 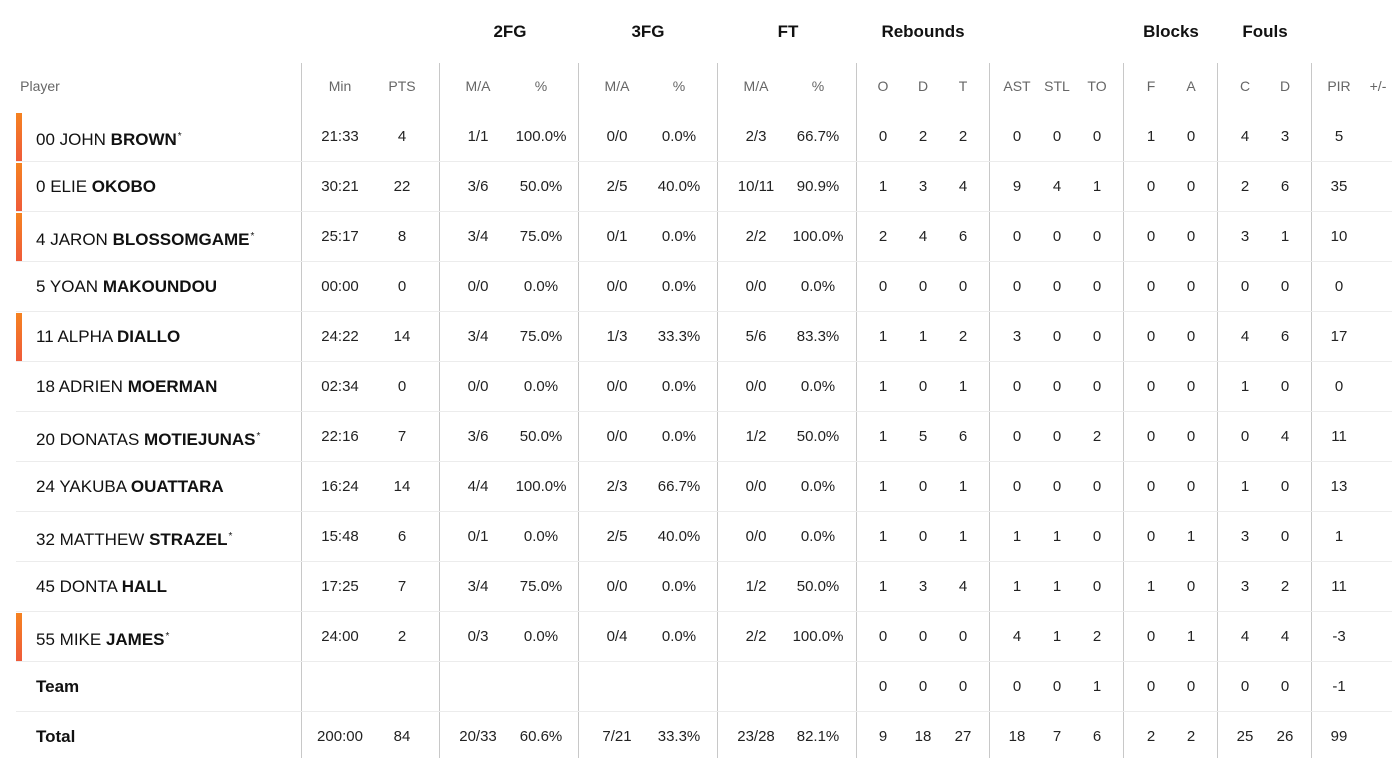 I want to click on cell-foul-d: 2, so click(x=1285, y=586).